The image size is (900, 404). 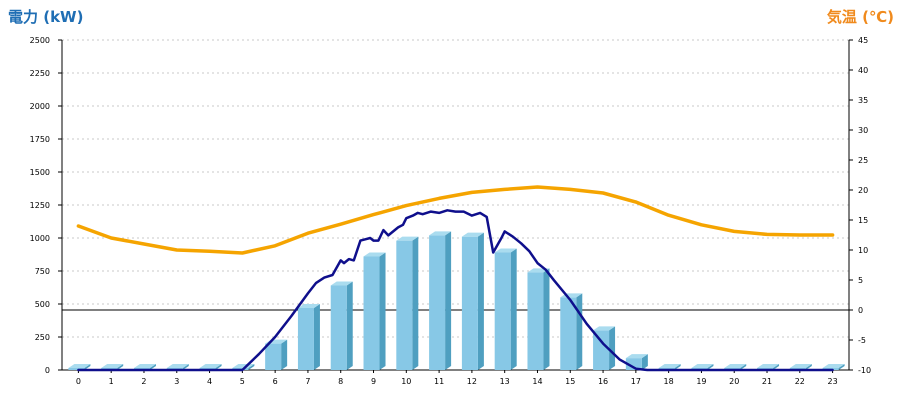 I want to click on left-tick-label: 750, so click(x=42, y=271).